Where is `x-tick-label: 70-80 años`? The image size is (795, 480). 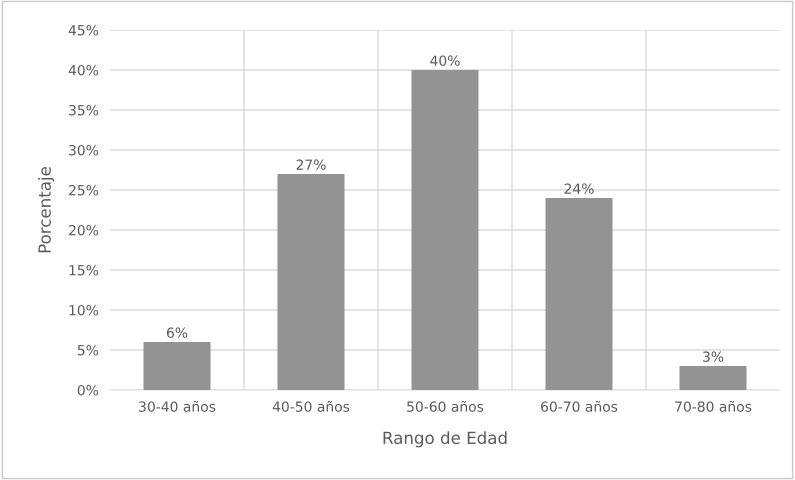
x-tick-label: 70-80 años is located at coordinates (713, 406).